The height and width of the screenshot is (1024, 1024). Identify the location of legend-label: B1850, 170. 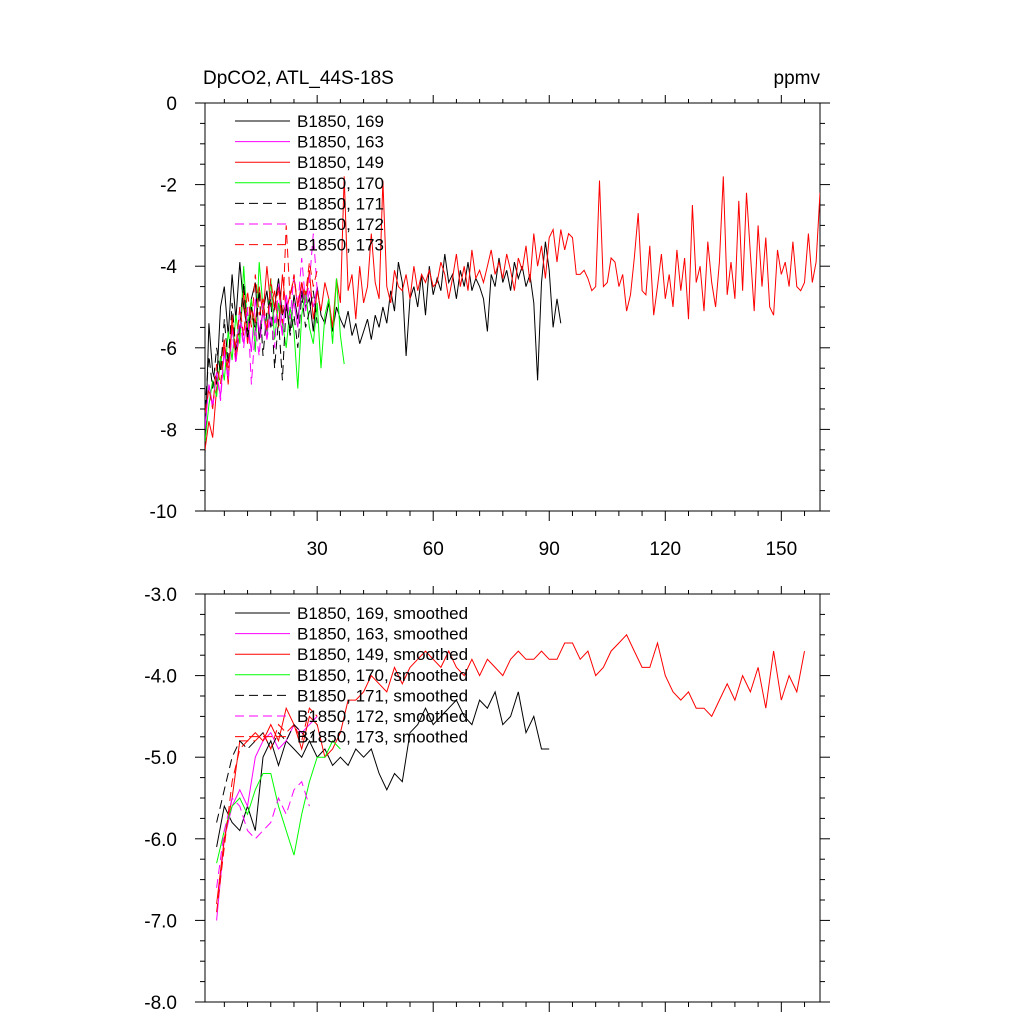
(340, 183).